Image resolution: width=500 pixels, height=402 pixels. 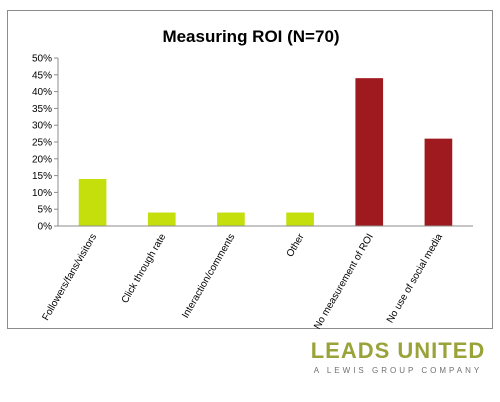 I want to click on logo-tagline: A LEWIS GROUP COMPANY, so click(x=398, y=370).